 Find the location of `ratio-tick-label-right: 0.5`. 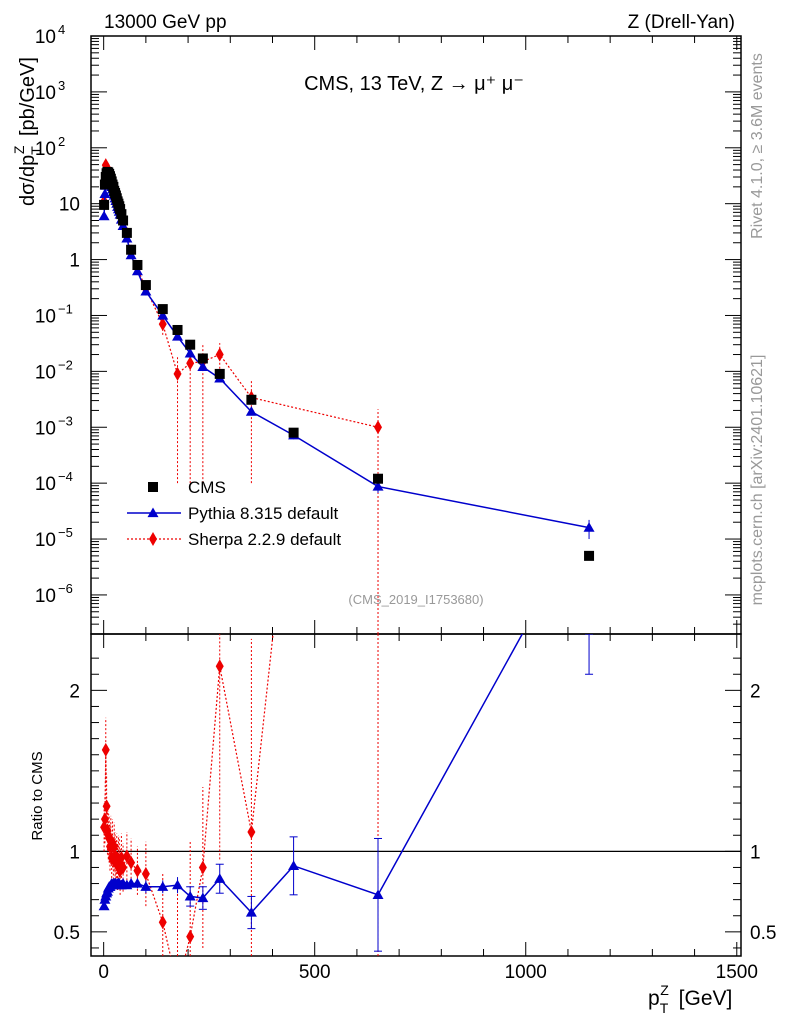

ratio-tick-label-right: 0.5 is located at coordinates (763, 933).